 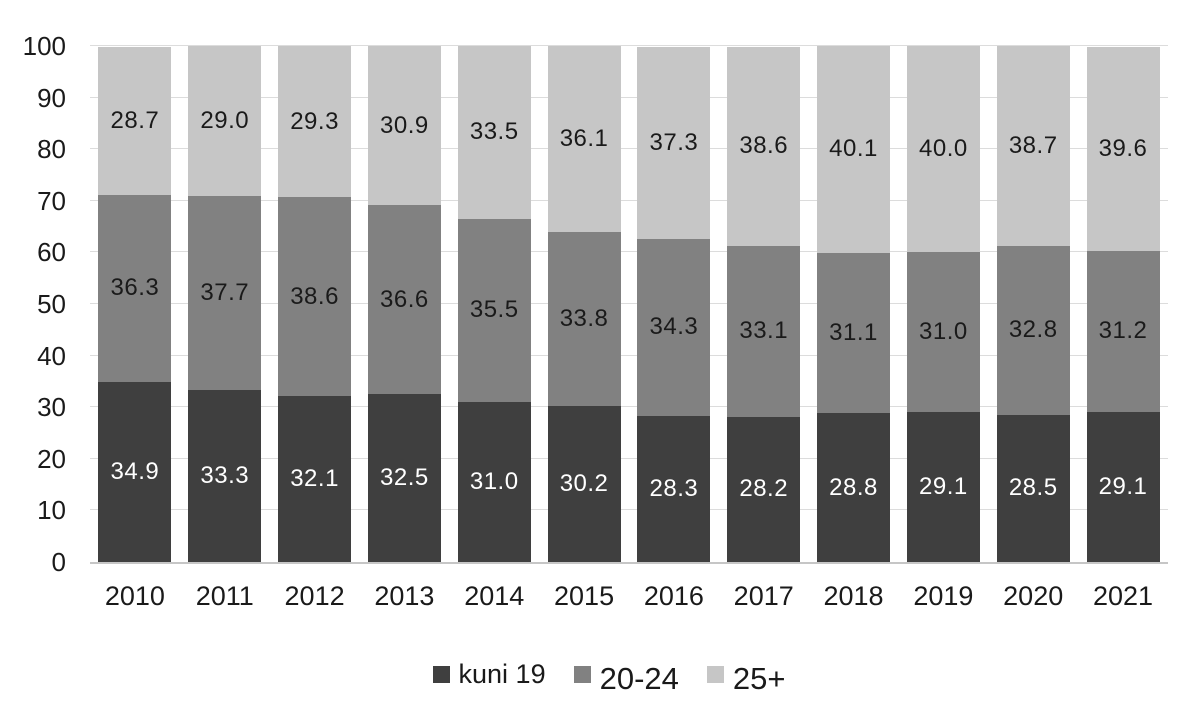 I want to click on x-axis-tick-label-2011: 2011, so click(x=224, y=596).